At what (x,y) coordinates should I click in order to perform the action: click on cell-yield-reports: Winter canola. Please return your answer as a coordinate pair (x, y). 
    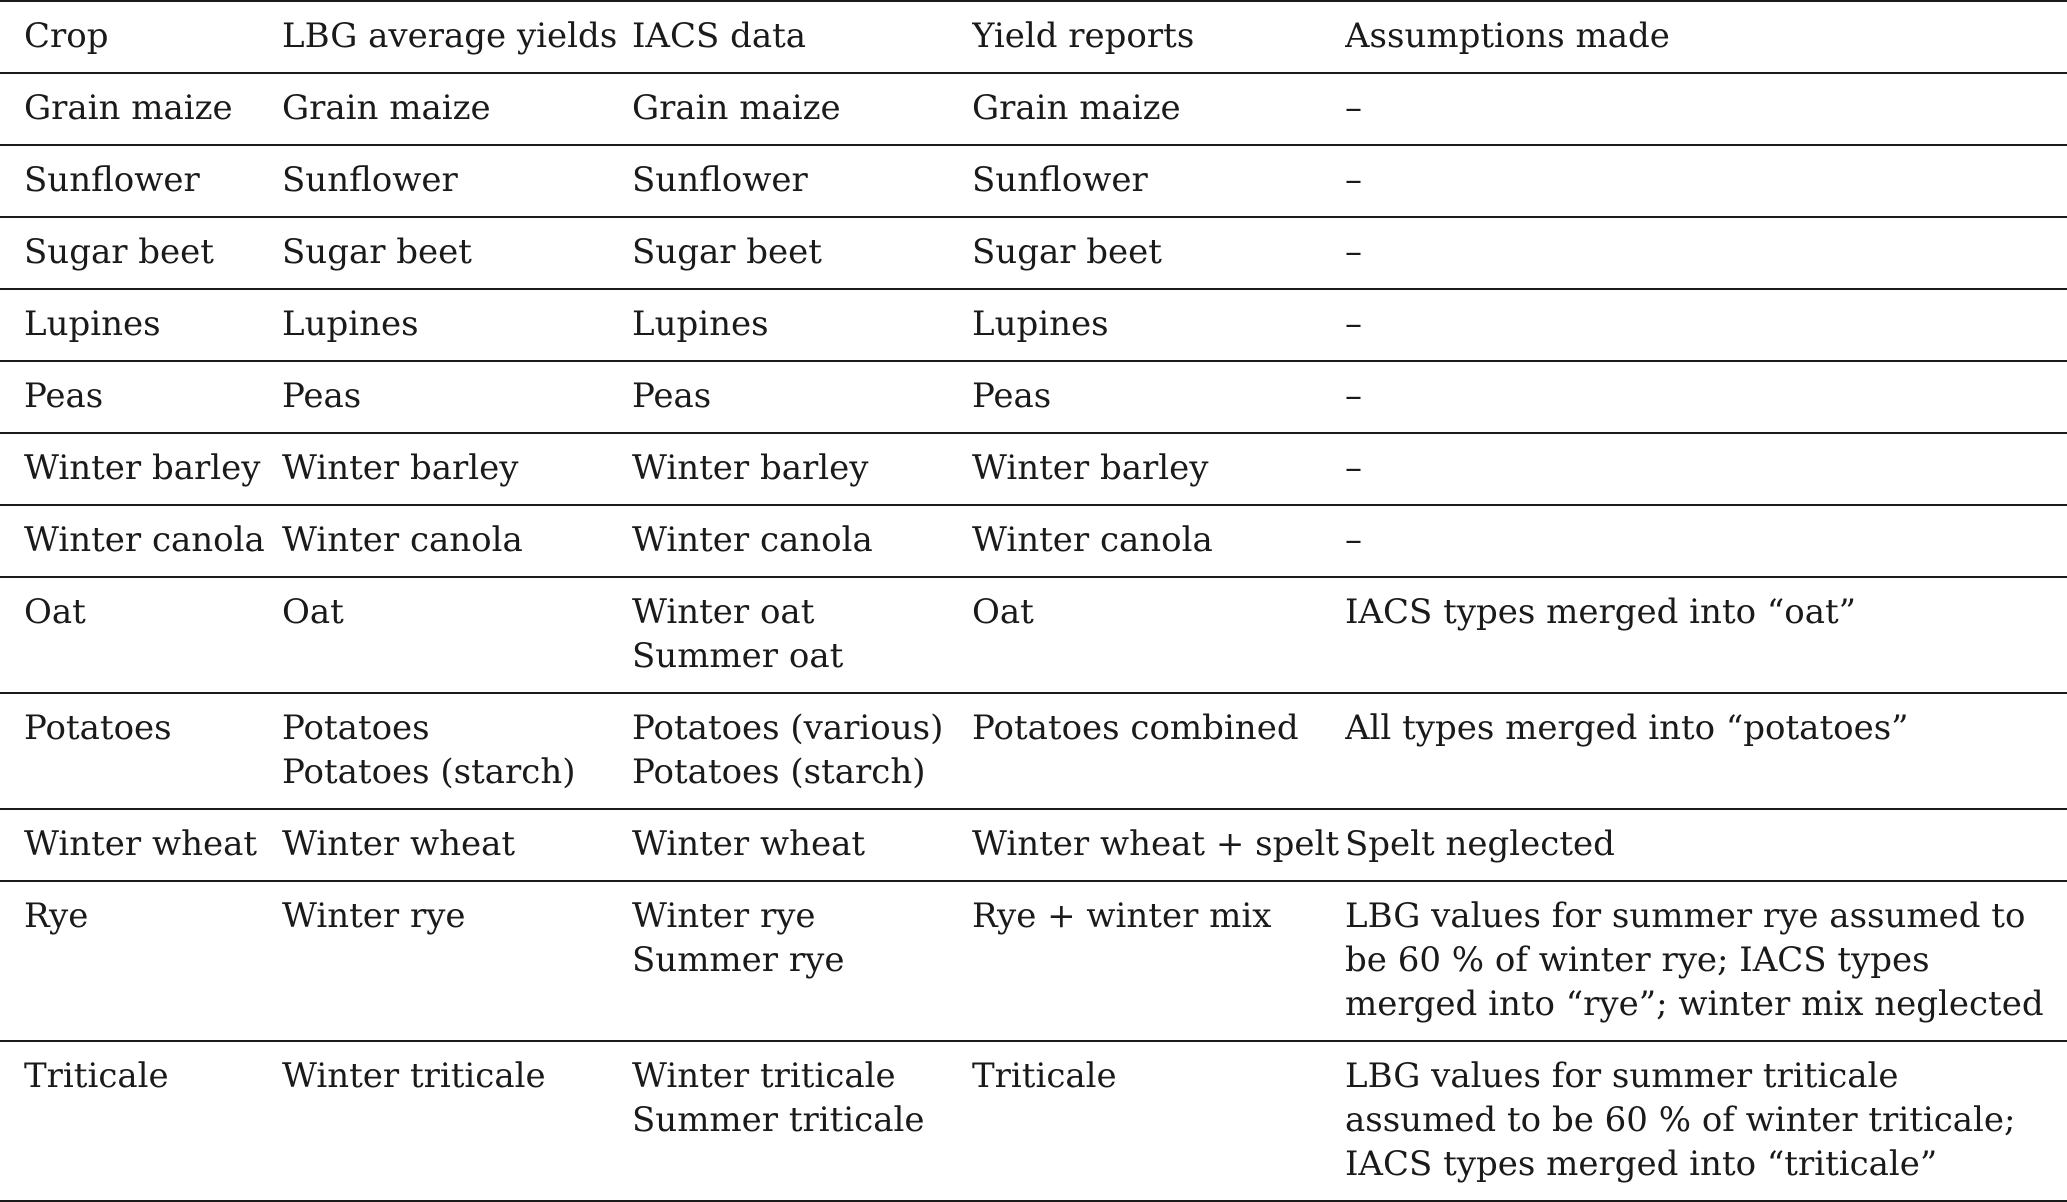
    Looking at the image, I should click on (1158, 541).